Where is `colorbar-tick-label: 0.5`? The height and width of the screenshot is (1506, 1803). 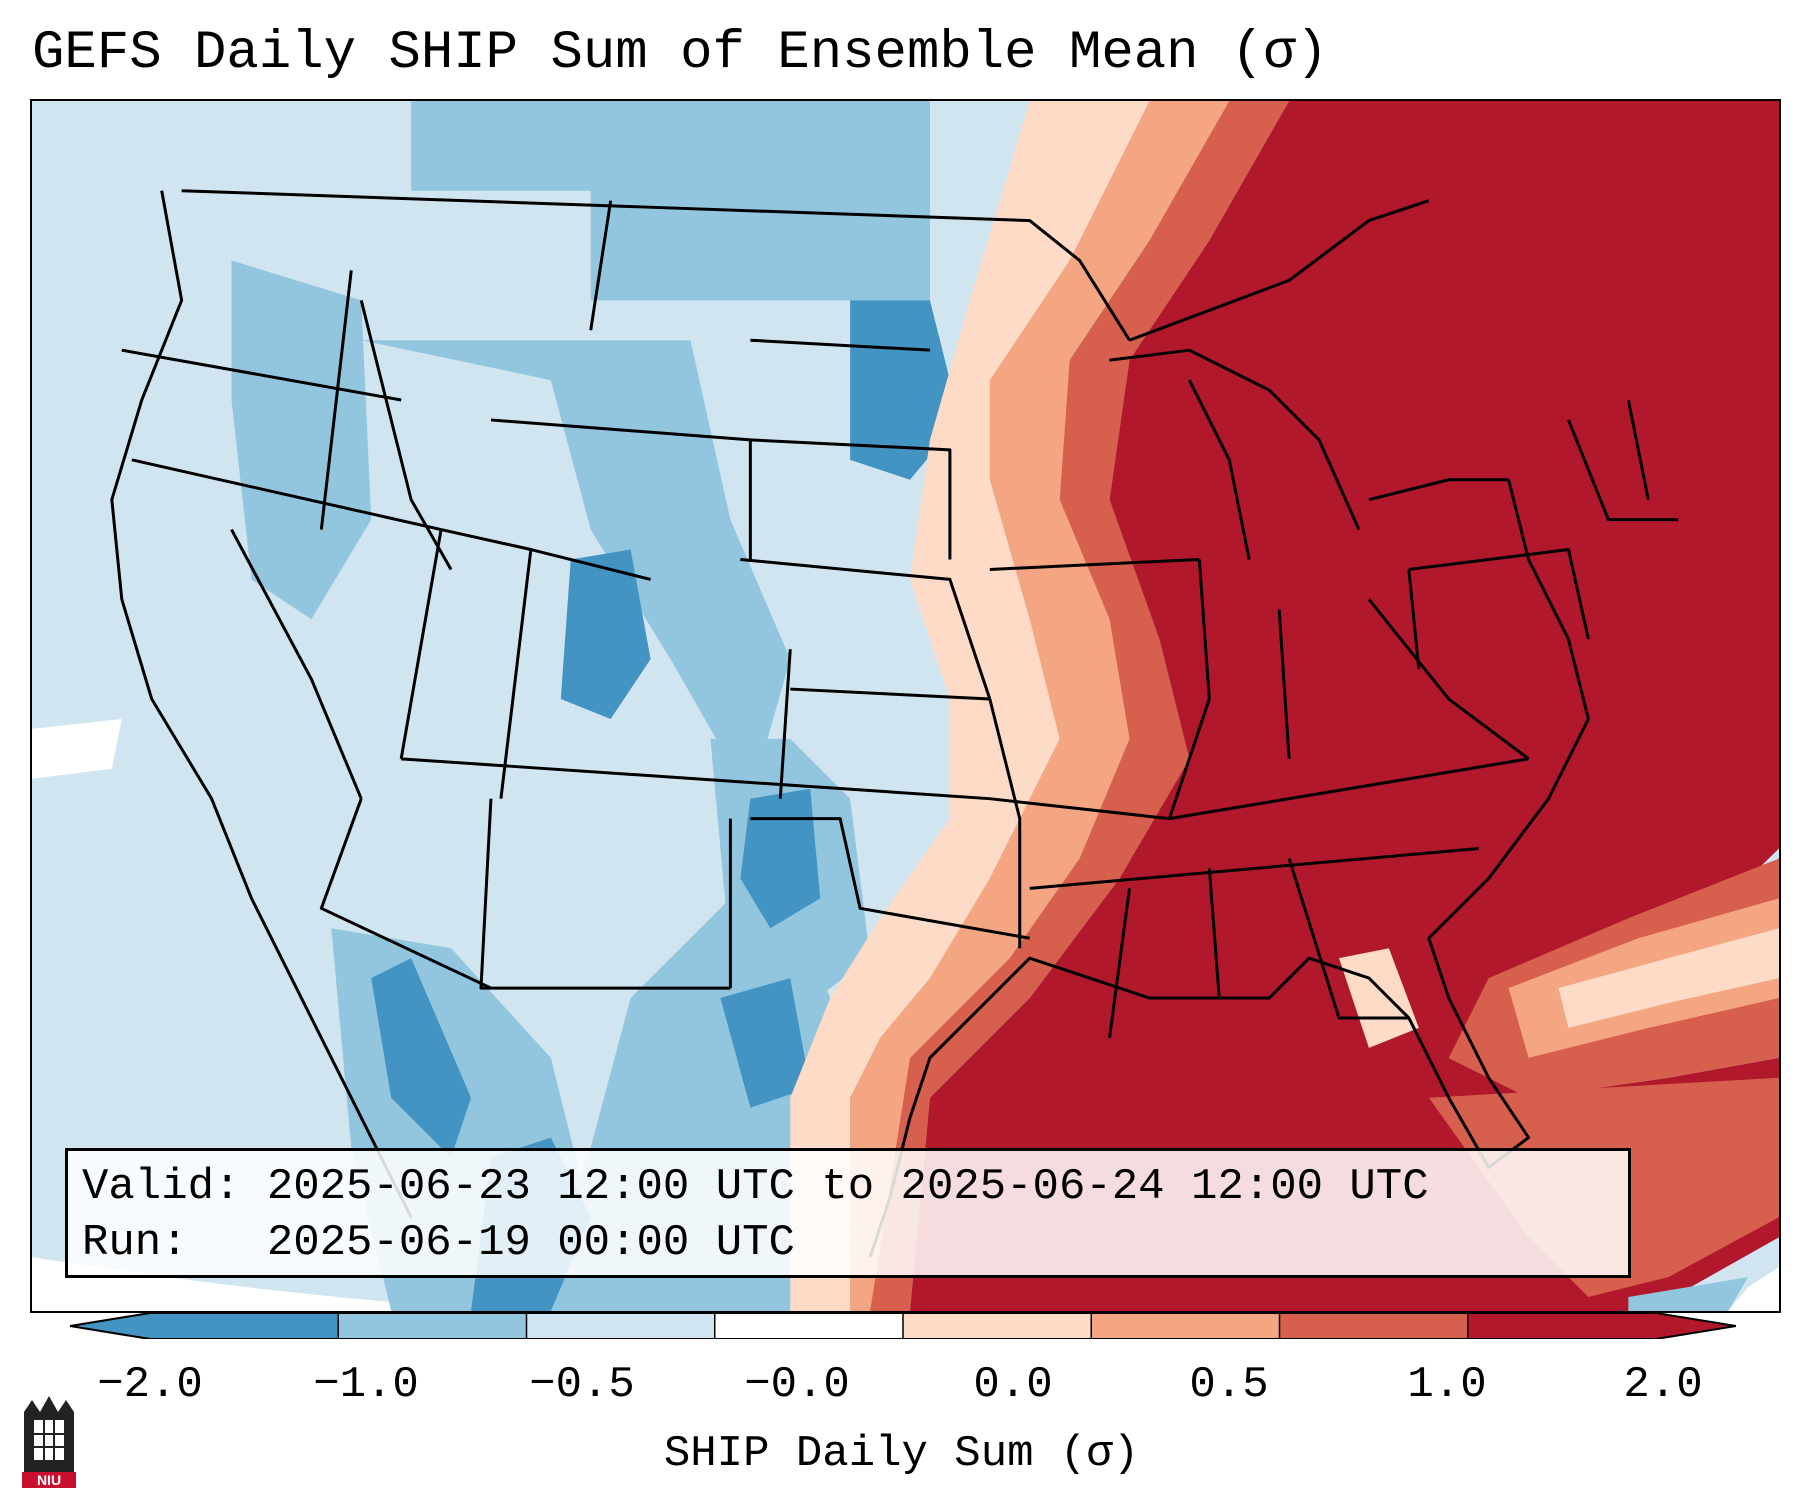 colorbar-tick-label: 0.5 is located at coordinates (1229, 1385).